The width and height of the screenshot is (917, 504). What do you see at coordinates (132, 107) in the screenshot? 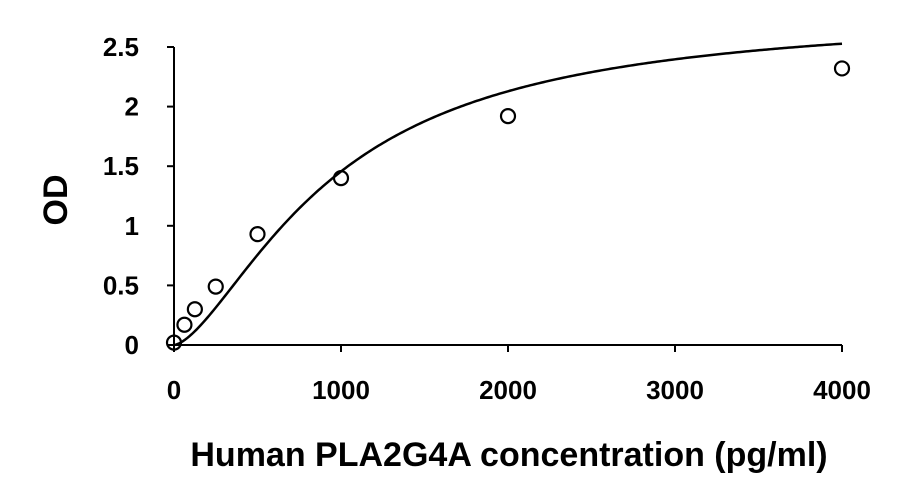
I see `y-tick-label: 2` at bounding box center [132, 107].